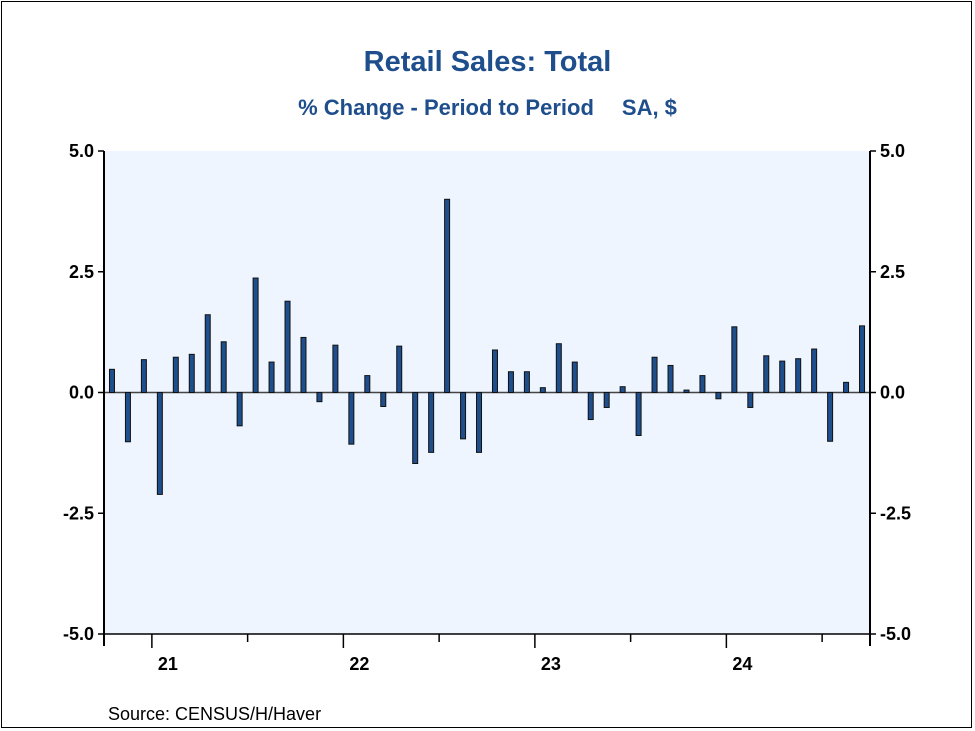 The width and height of the screenshot is (975, 731). I want to click on y-tick-label-left: -2.5, so click(78, 513).